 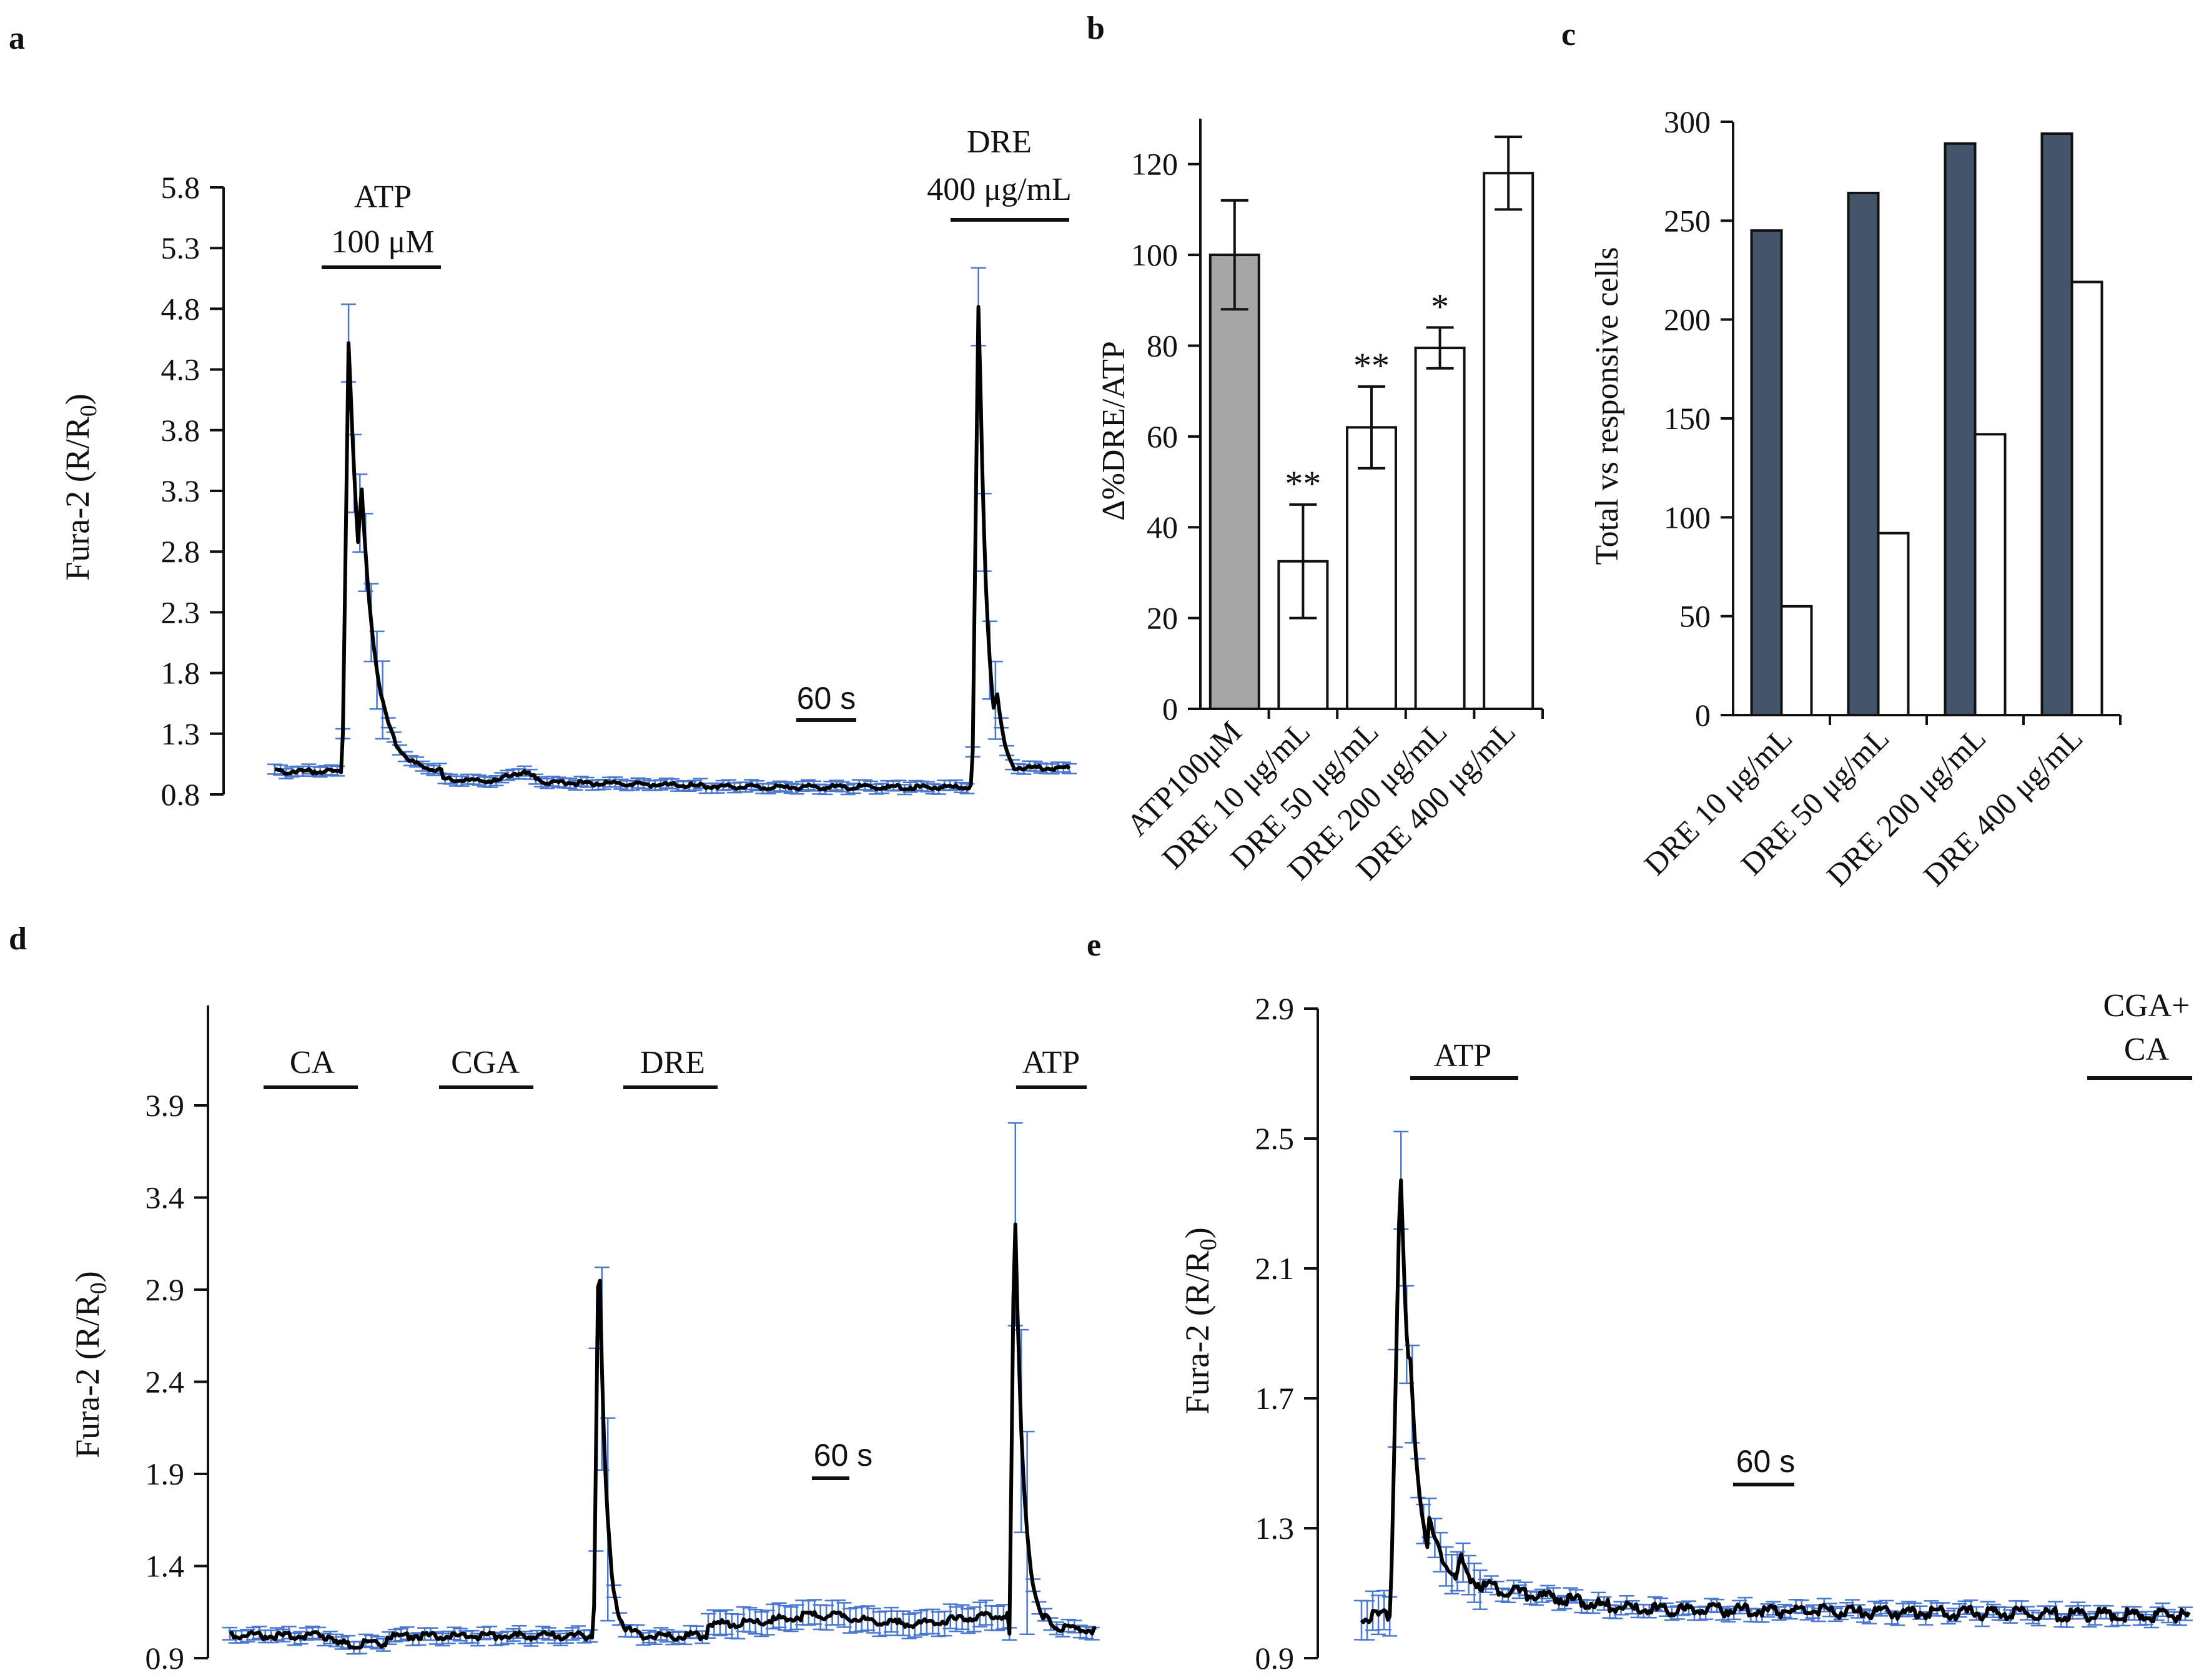 I want to click on panel-a-ytick-label: 4.3, so click(x=180, y=369).